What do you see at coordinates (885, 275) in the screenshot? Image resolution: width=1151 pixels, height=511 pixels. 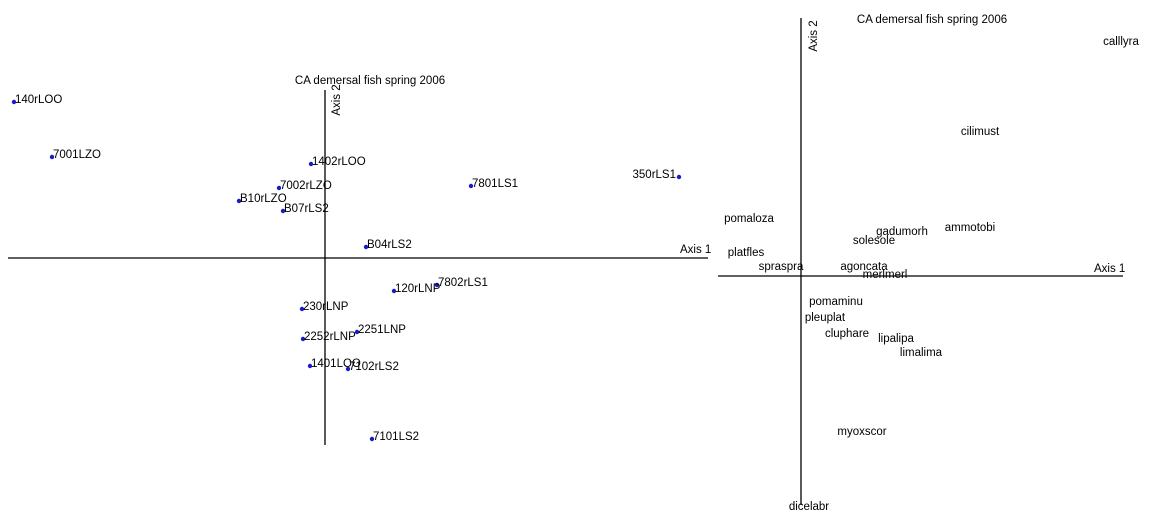 I see `point-label: merlmerl` at bounding box center [885, 275].